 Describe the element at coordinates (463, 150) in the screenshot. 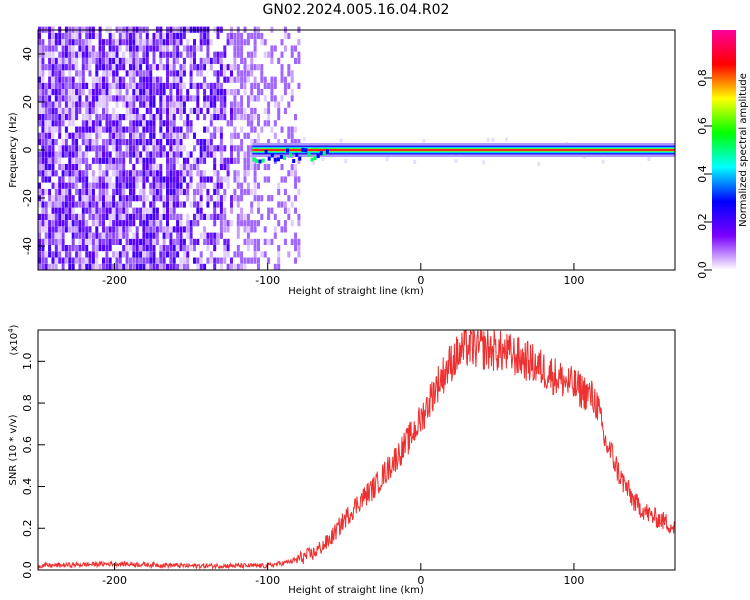

I see `signal-band-layer` at that location.